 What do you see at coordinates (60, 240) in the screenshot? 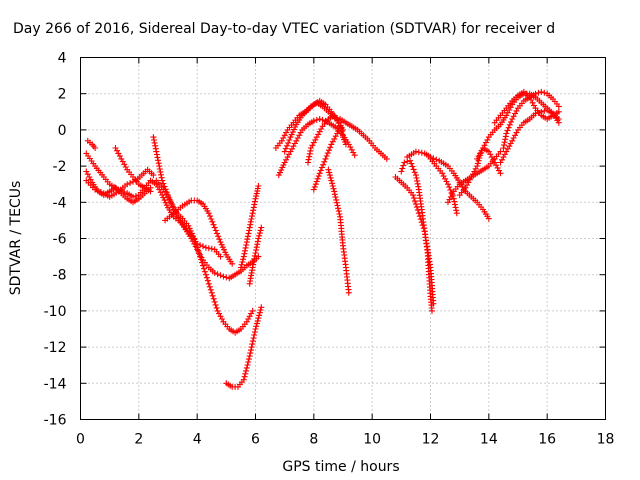
I see `y-tick-label: -6` at bounding box center [60, 240].